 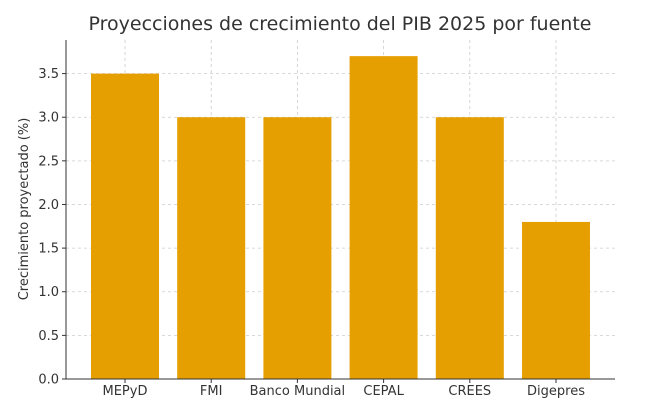 I want to click on bar-cepal, so click(x=383, y=218).